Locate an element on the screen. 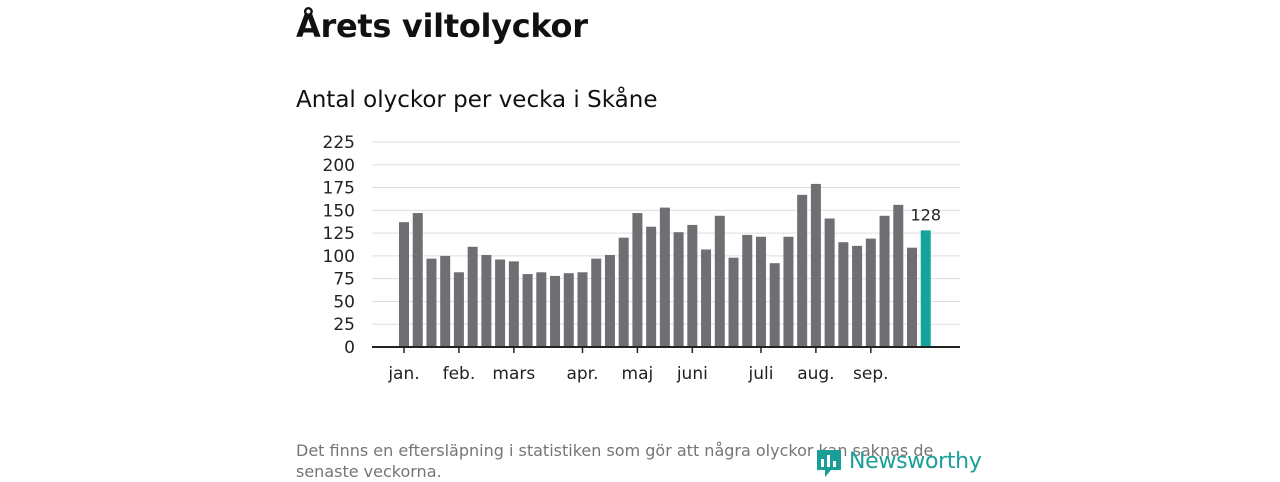 This screenshot has height=482, width=1280. y-tick-label: 150 is located at coordinates (339, 211).